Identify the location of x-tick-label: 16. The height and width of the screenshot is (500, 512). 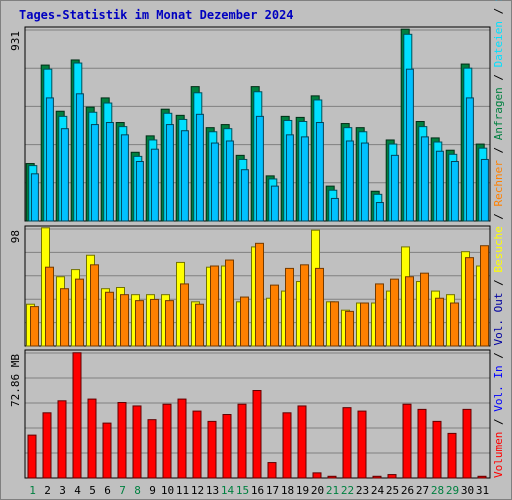
(257, 490).